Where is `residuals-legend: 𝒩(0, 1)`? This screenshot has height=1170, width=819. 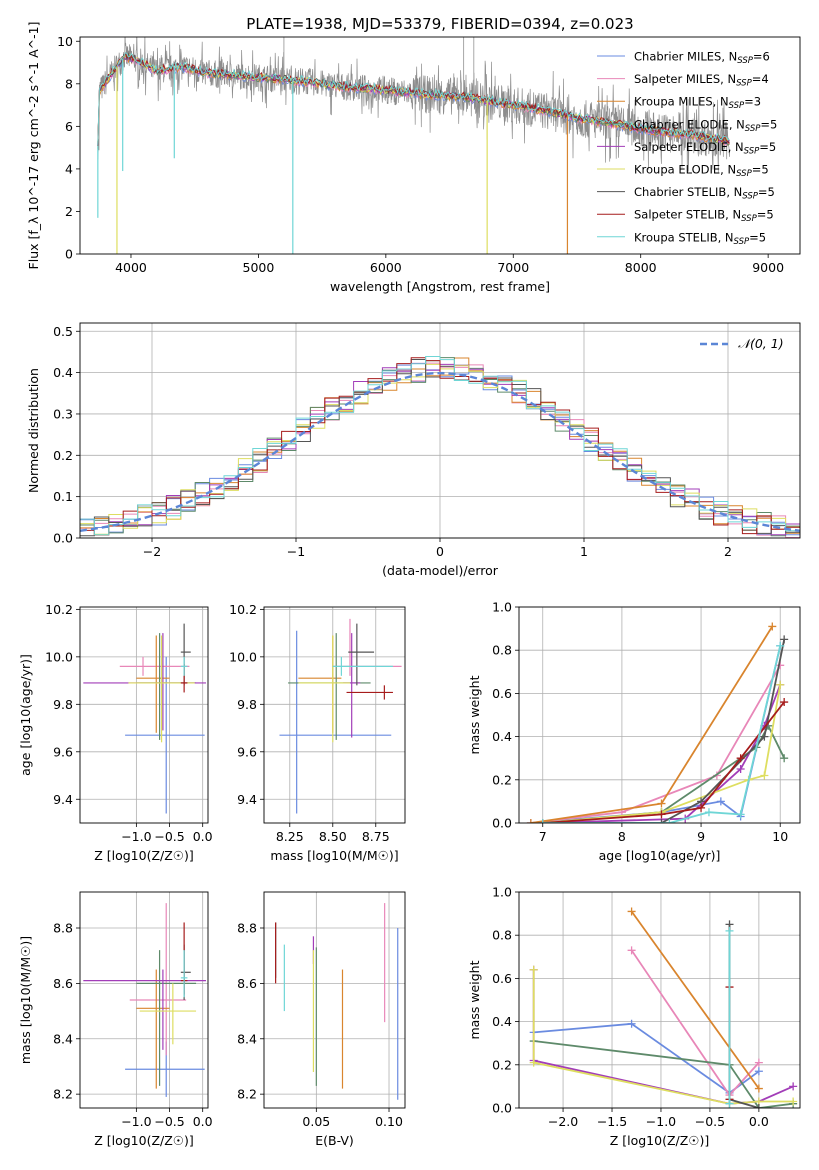
residuals-legend: 𝒩(0, 1) is located at coordinates (742, 343).